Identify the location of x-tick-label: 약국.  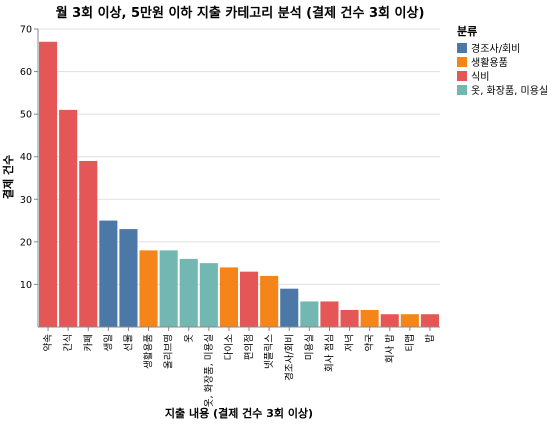
(370, 343).